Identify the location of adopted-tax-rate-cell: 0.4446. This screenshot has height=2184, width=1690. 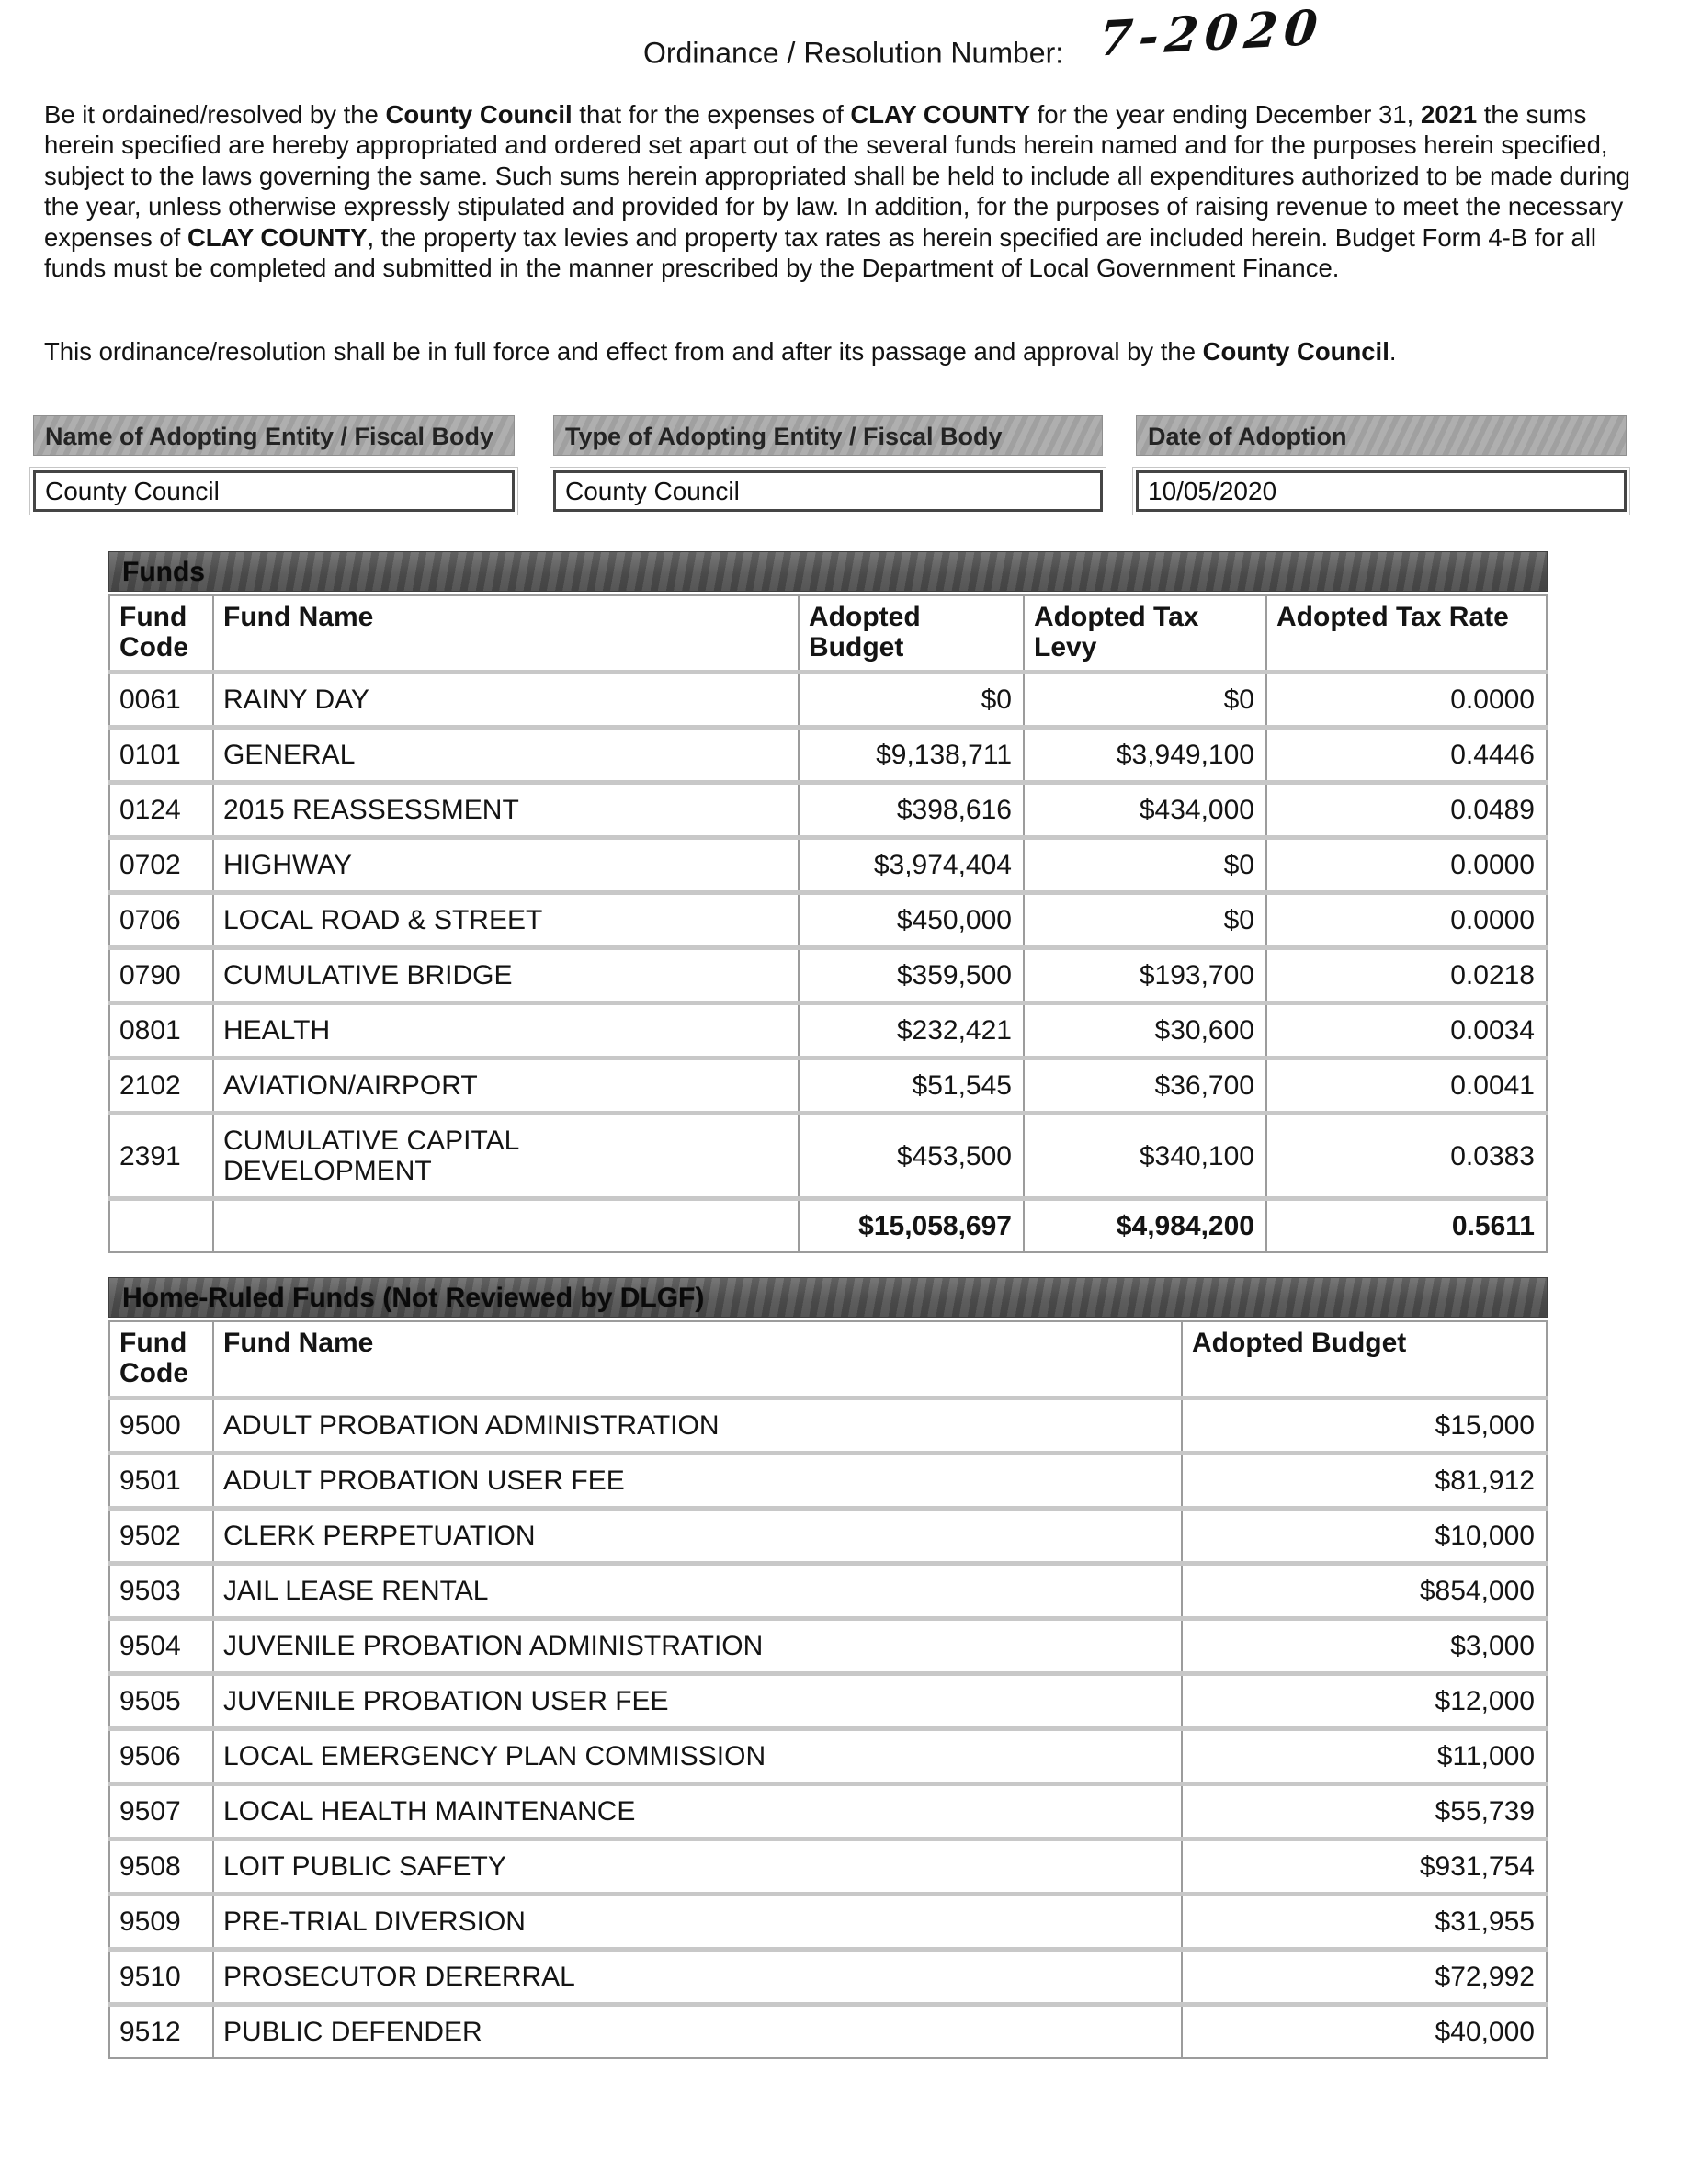
(1406, 755).